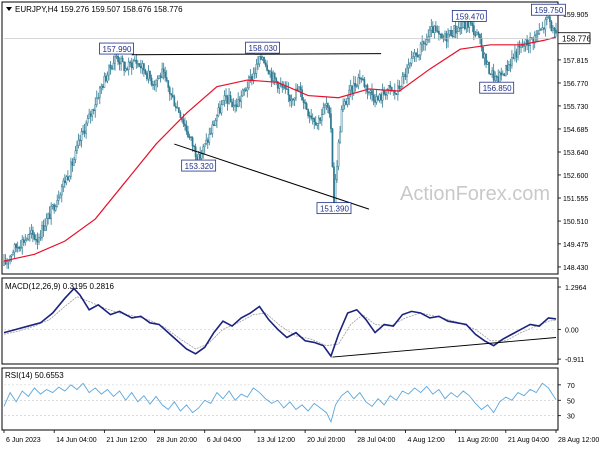 The image size is (600, 450). I want to click on rsi-tick-label: 30, so click(571, 417).